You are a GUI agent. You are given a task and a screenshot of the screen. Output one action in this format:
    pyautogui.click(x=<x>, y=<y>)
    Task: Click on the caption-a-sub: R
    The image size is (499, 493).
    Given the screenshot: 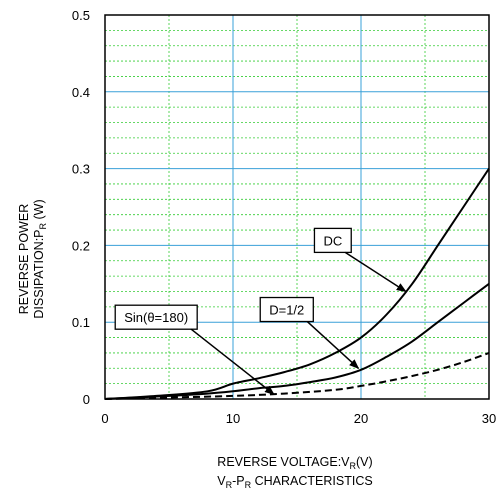 What is the action you would take?
    pyautogui.click(x=229, y=485)
    